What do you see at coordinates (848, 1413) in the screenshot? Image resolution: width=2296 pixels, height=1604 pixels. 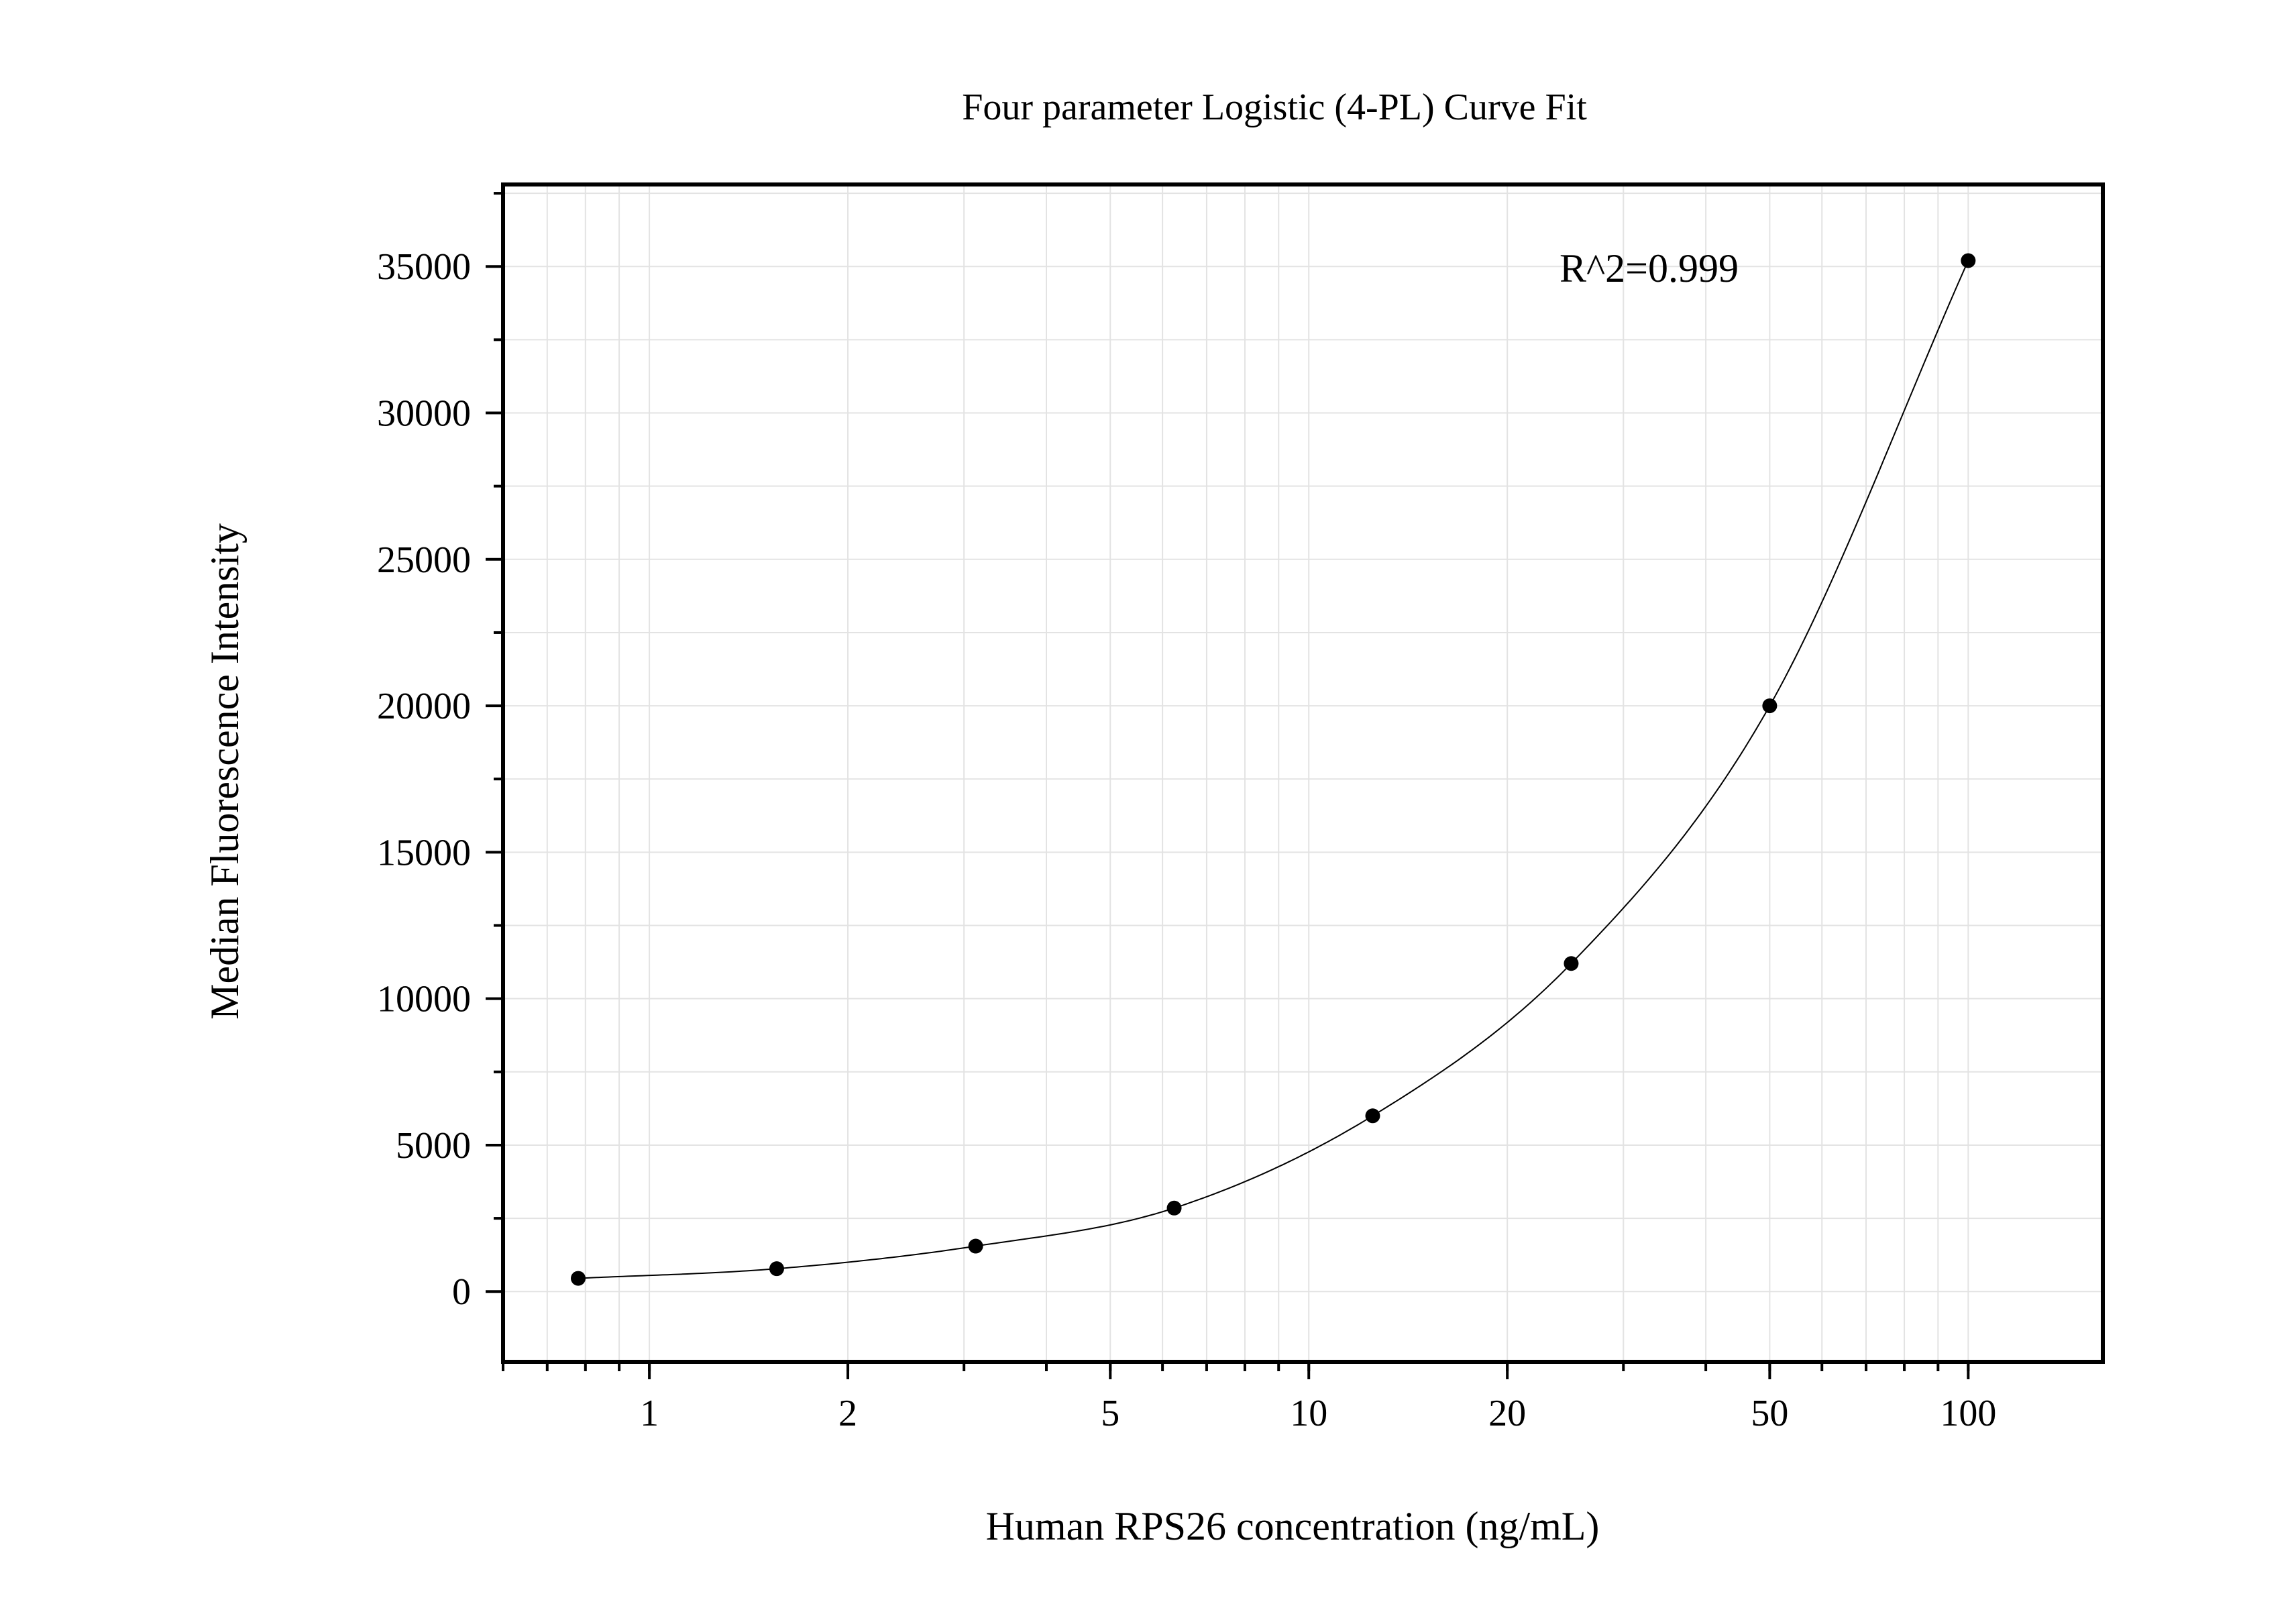 I see `x-tick-label: 2` at bounding box center [848, 1413].